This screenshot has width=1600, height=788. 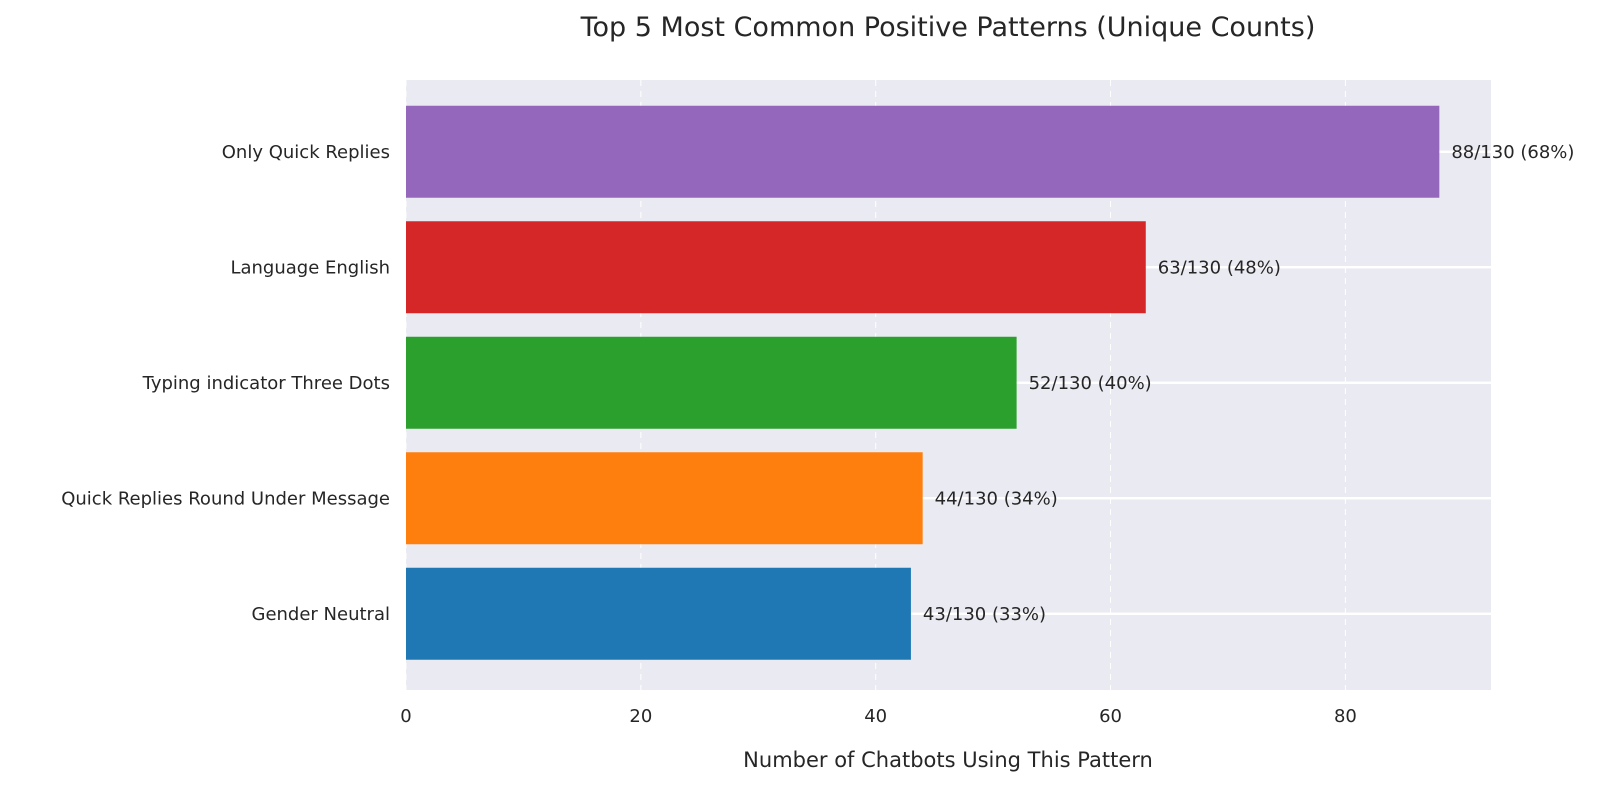 What do you see at coordinates (405, 716) in the screenshot?
I see `x-tick-label: 0` at bounding box center [405, 716].